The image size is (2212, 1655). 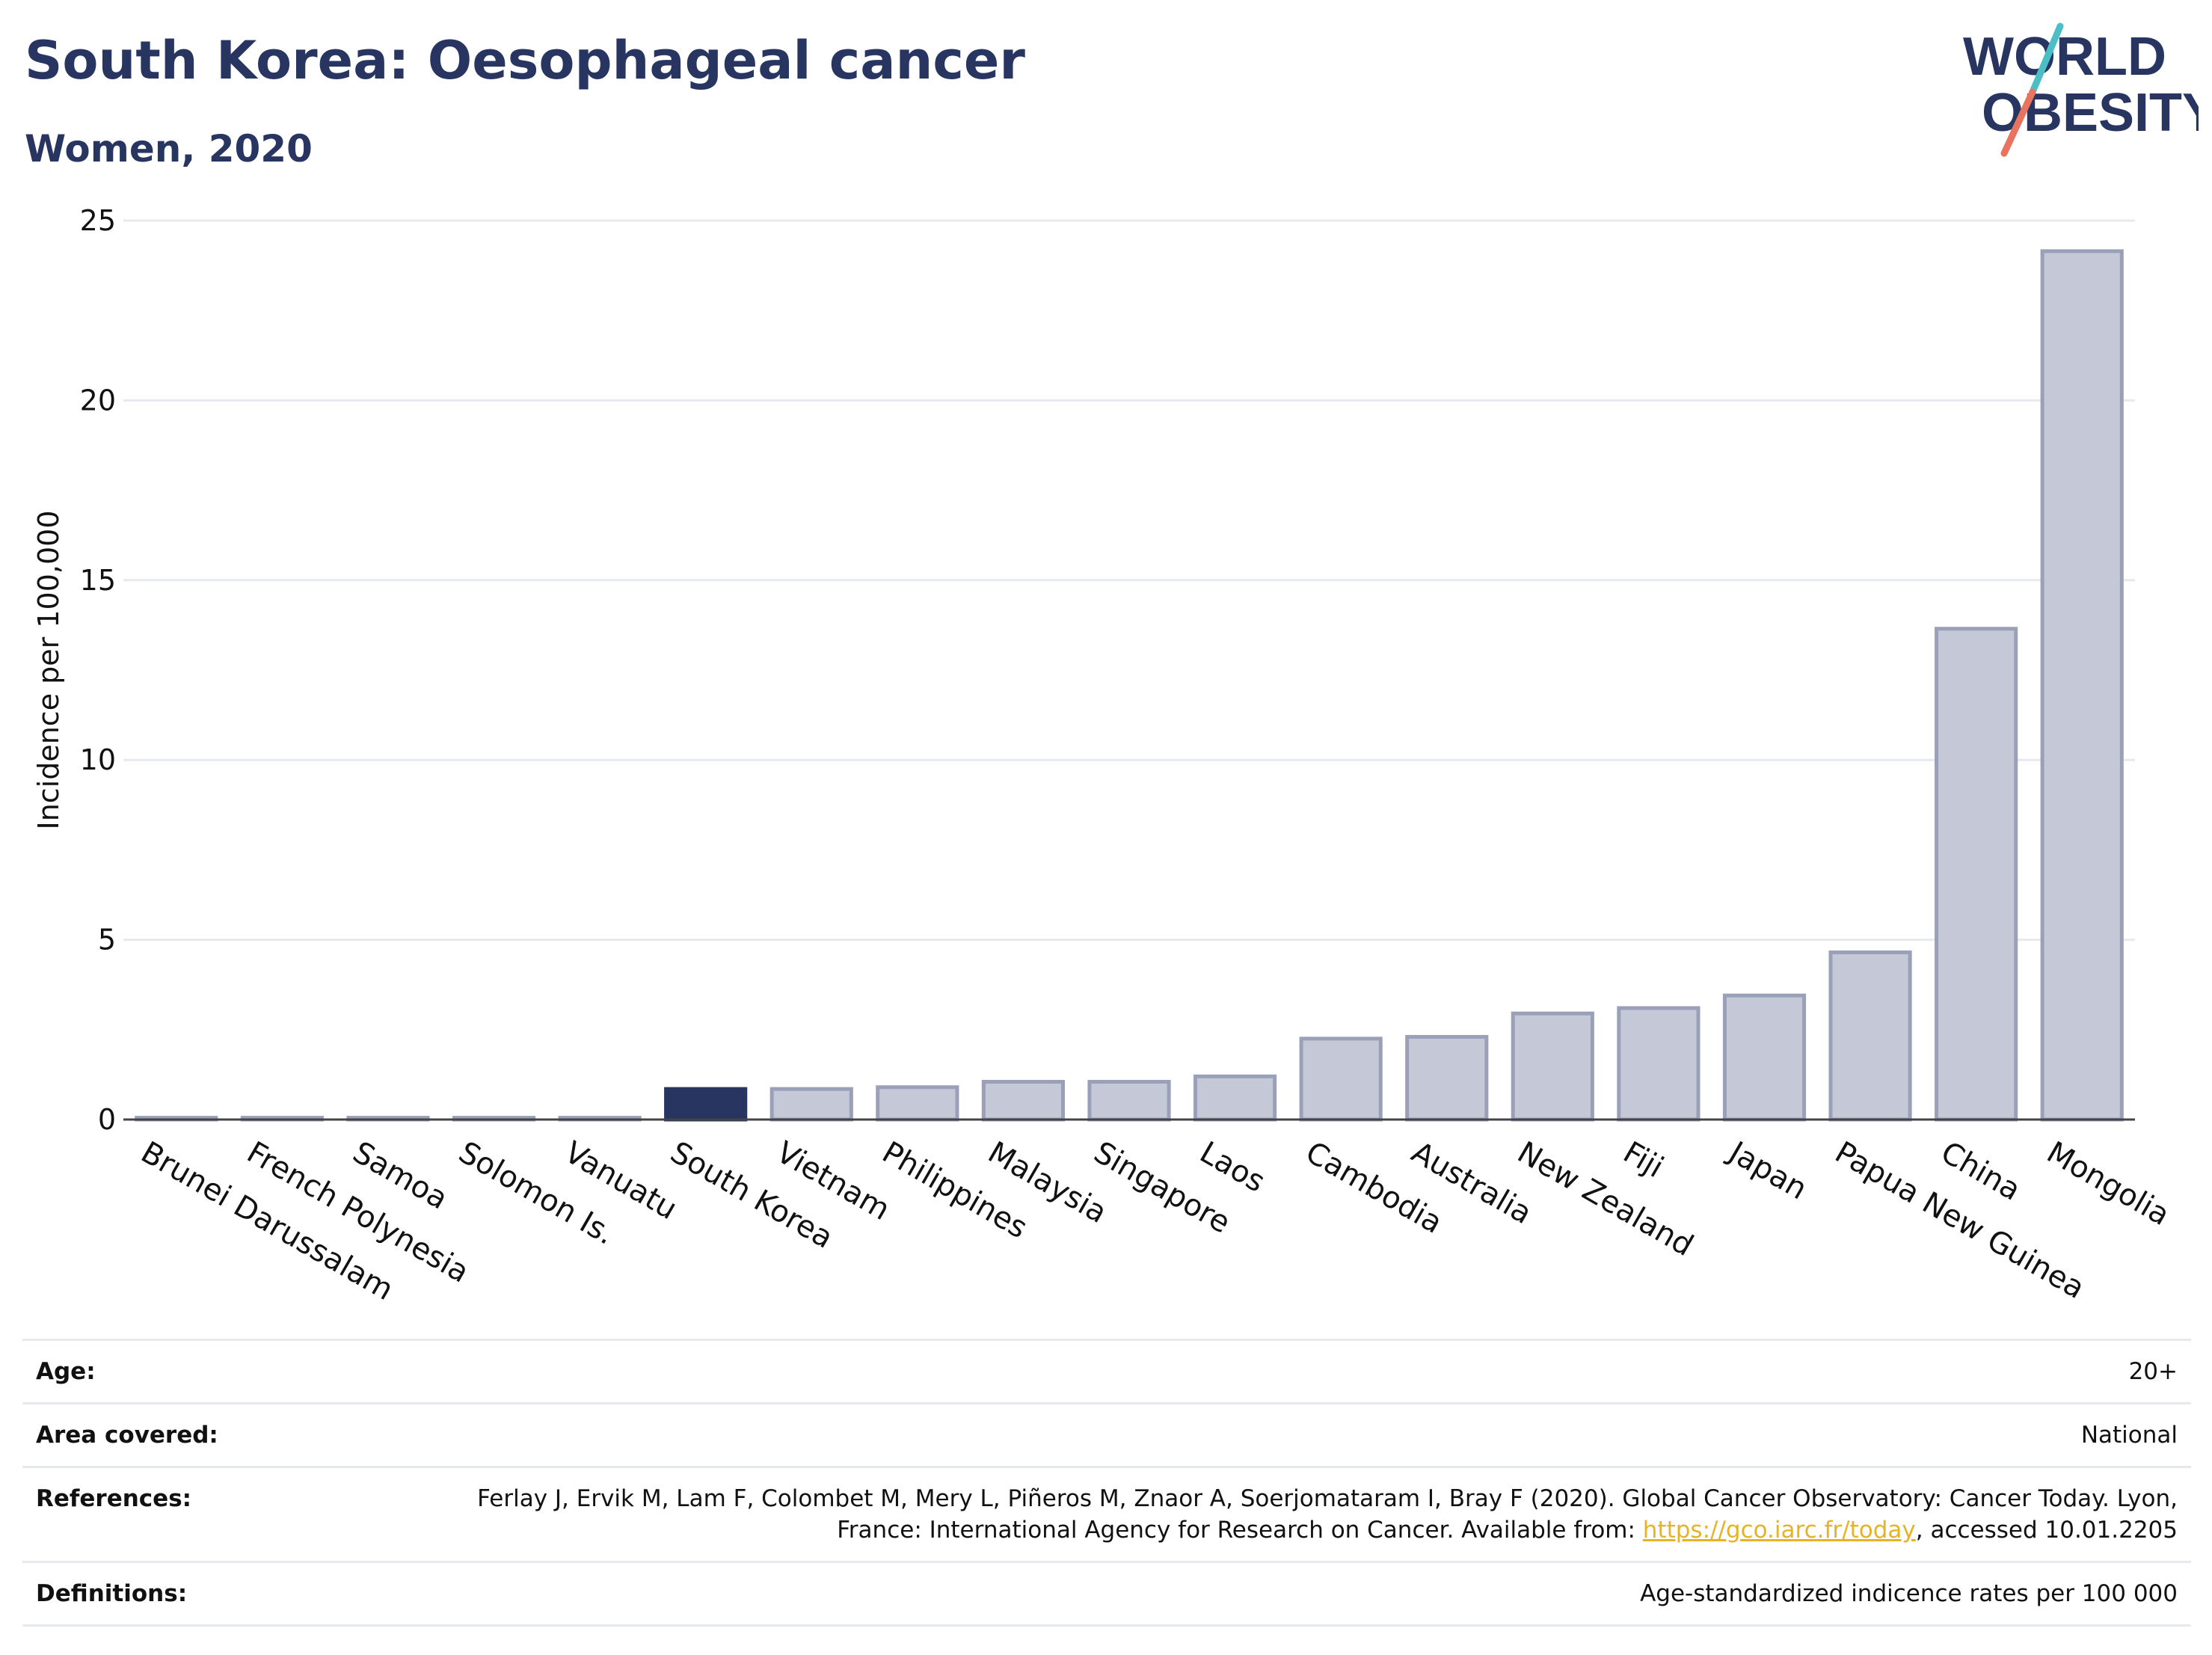 I want to click on y-axis-label: Incidence per 100,000, so click(x=48, y=669).